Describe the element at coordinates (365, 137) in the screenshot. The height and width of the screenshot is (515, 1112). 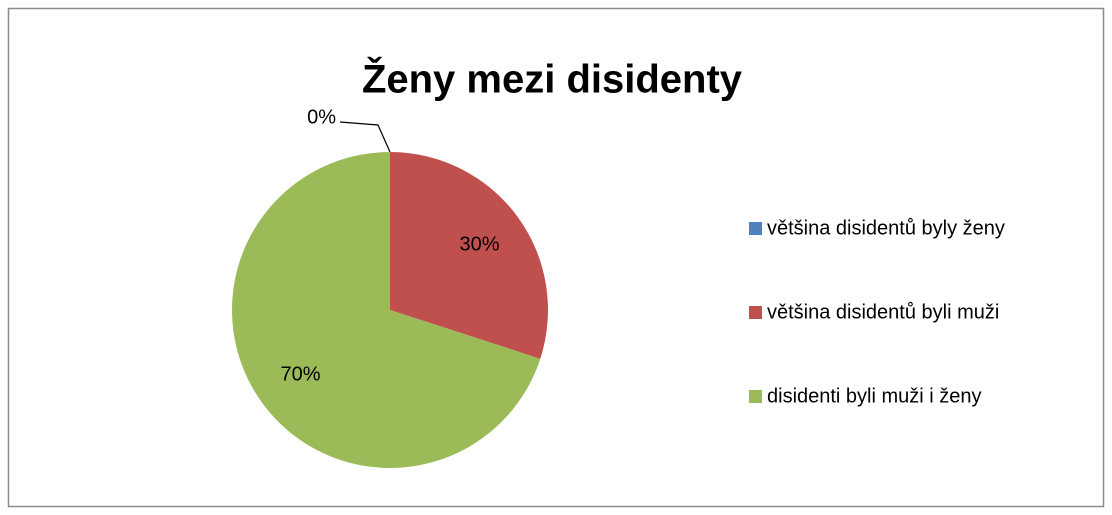
I see `leader-line` at that location.